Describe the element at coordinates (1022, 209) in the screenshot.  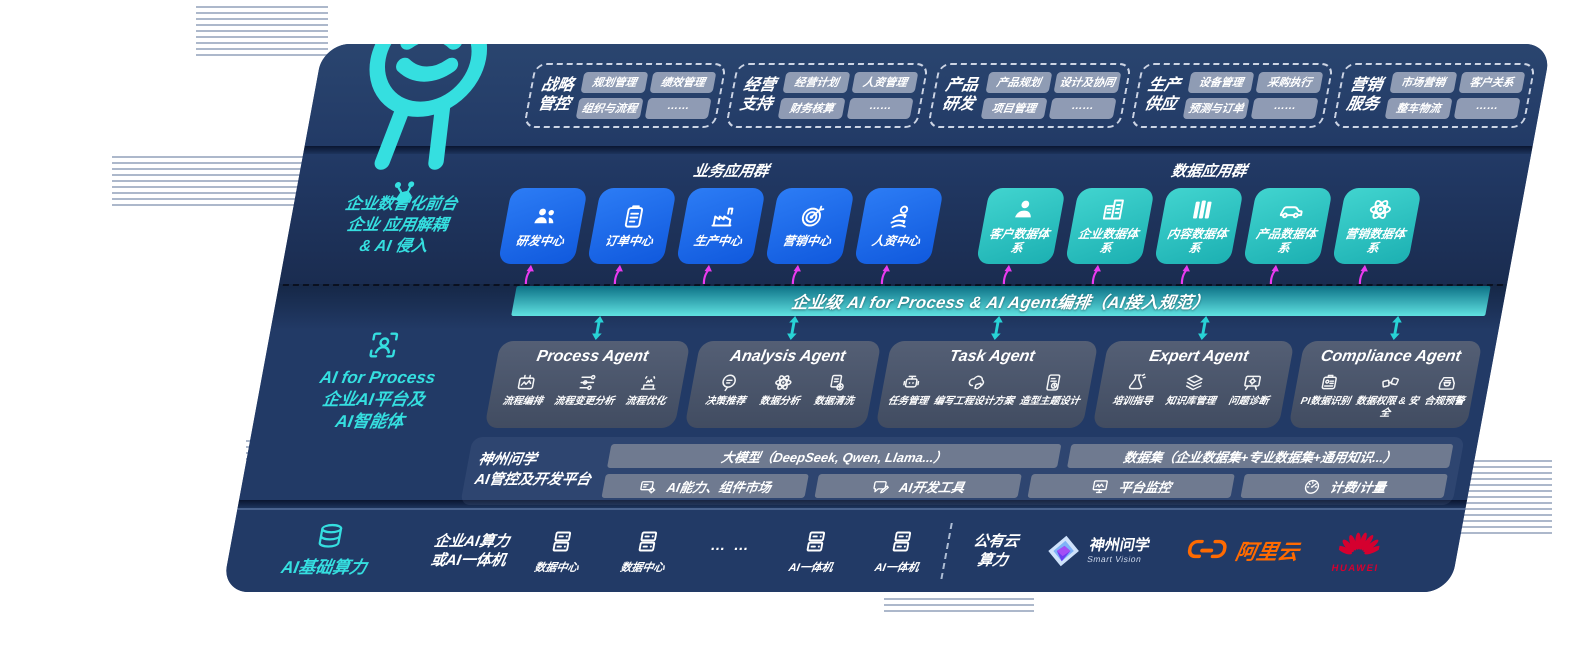
I see `user-icon` at that location.